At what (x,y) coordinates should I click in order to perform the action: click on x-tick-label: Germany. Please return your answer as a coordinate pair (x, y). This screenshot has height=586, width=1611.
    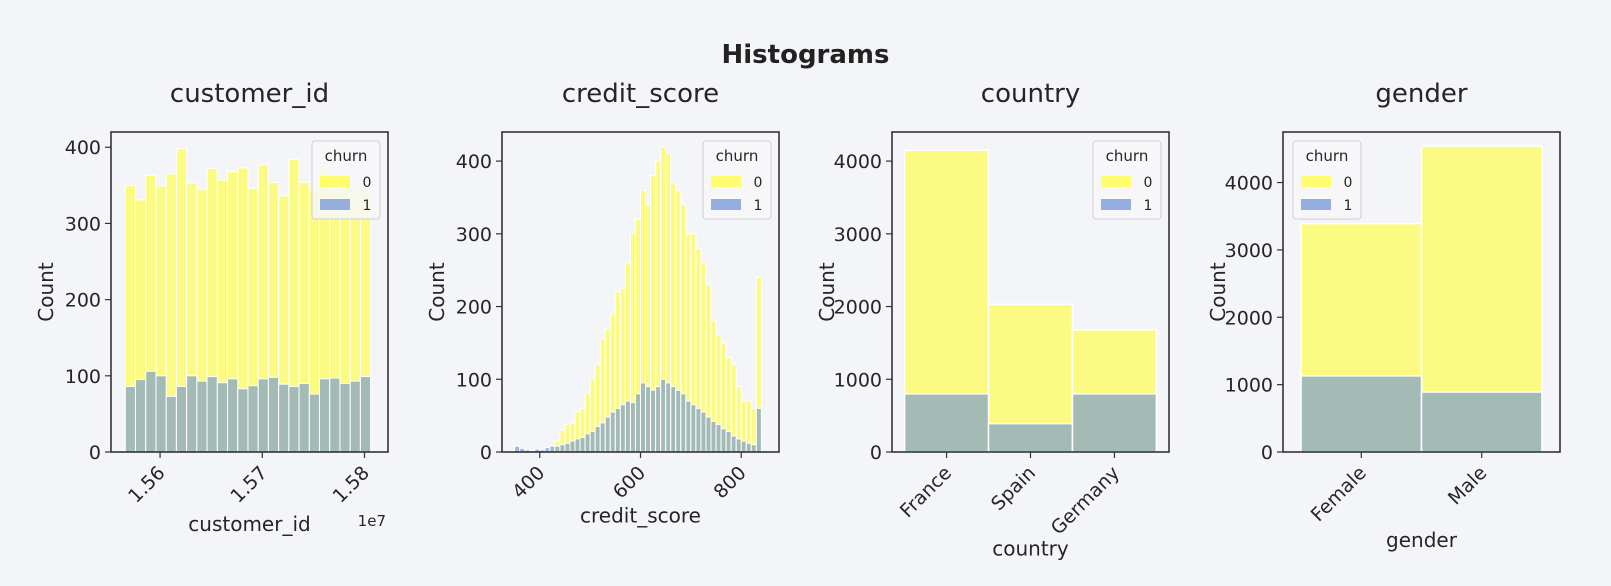
    Looking at the image, I should click on (1085, 500).